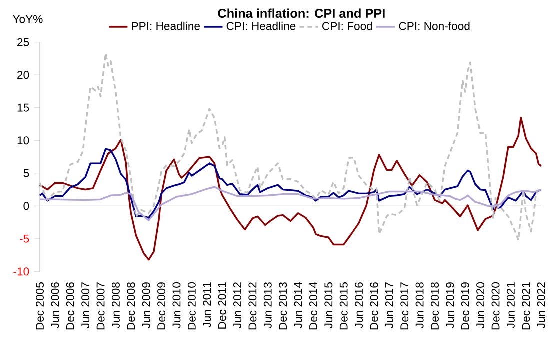  Describe the element at coordinates (162, 306) in the screenshot. I see `x-tick-label: Dec 2009` at that location.